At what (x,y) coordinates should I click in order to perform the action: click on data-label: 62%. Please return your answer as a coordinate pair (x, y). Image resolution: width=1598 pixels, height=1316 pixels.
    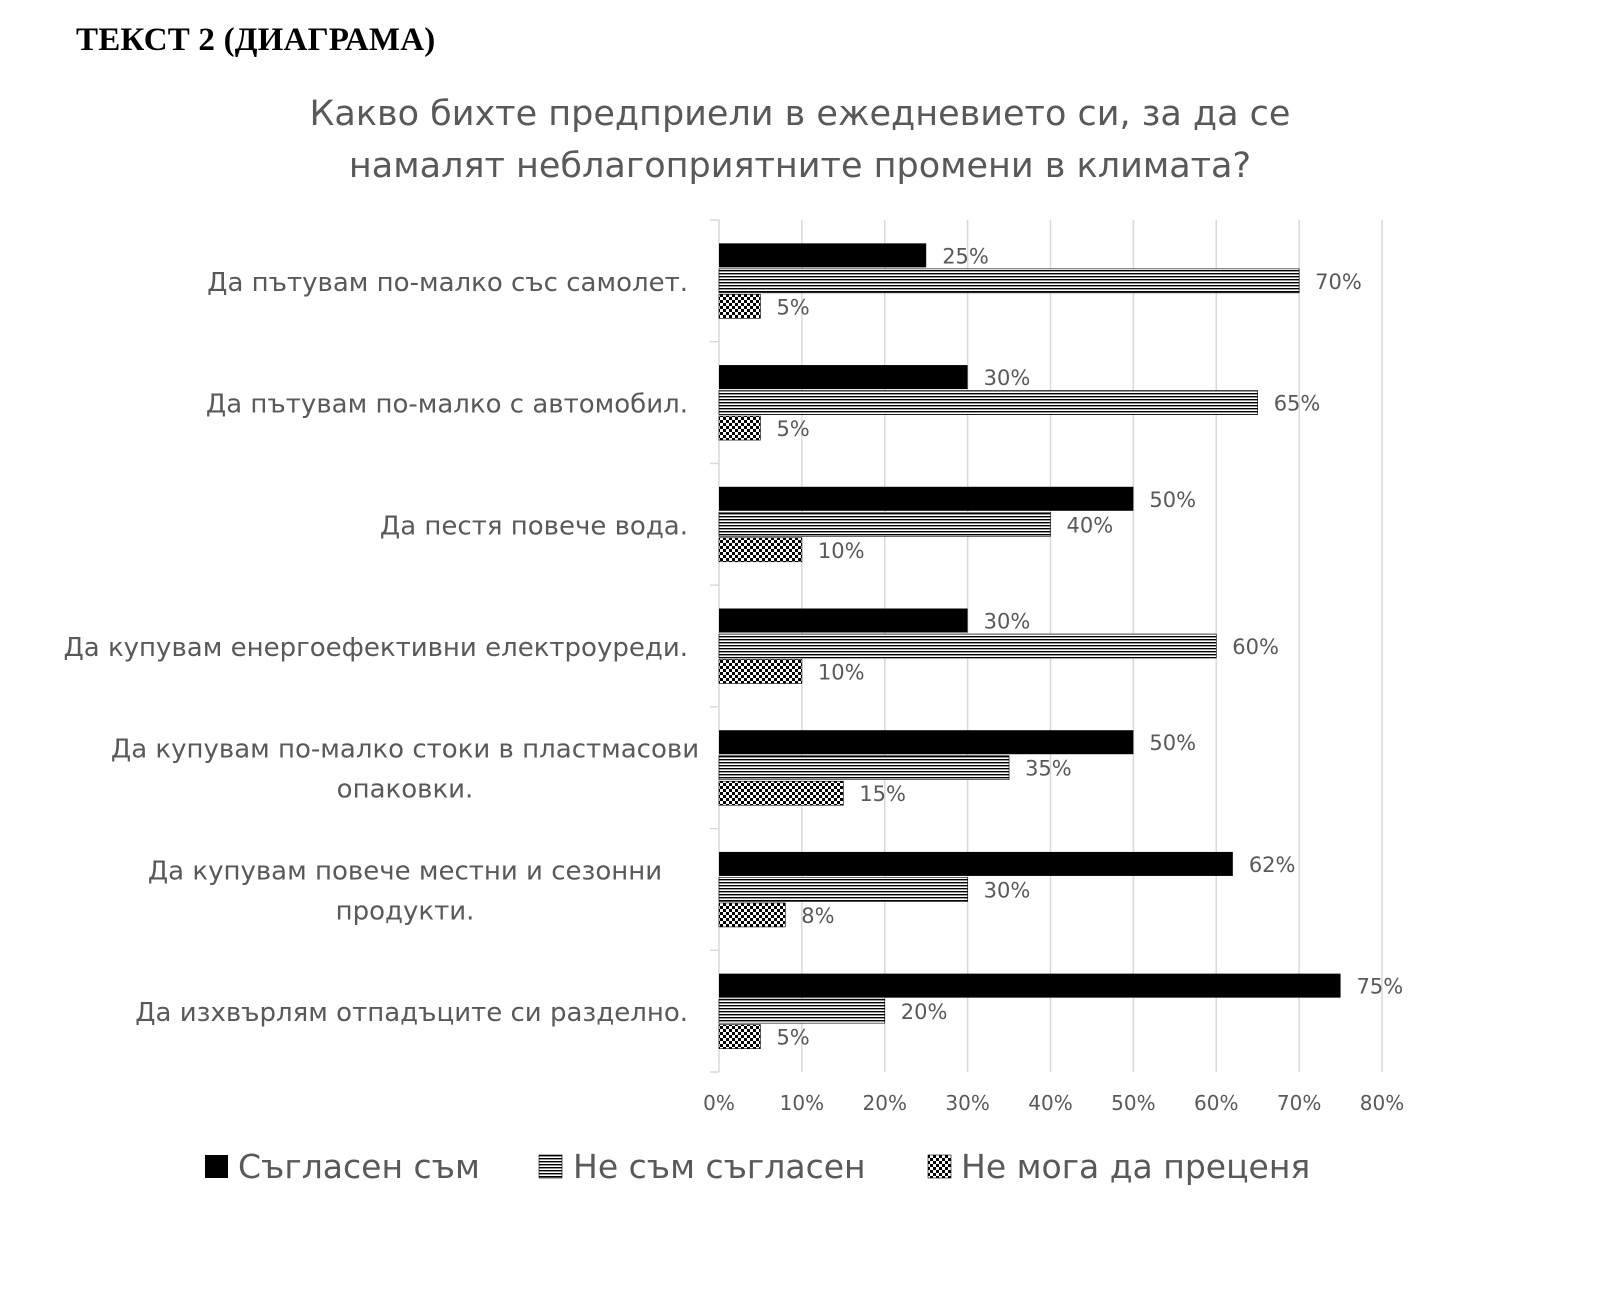
    Looking at the image, I should click on (1272, 865).